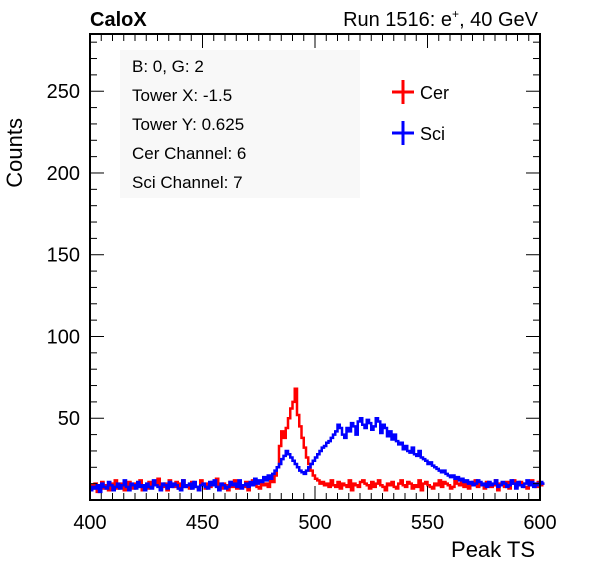  What do you see at coordinates (189, 153) in the screenshot?
I see `info-line: Cer Channel: 6` at bounding box center [189, 153].